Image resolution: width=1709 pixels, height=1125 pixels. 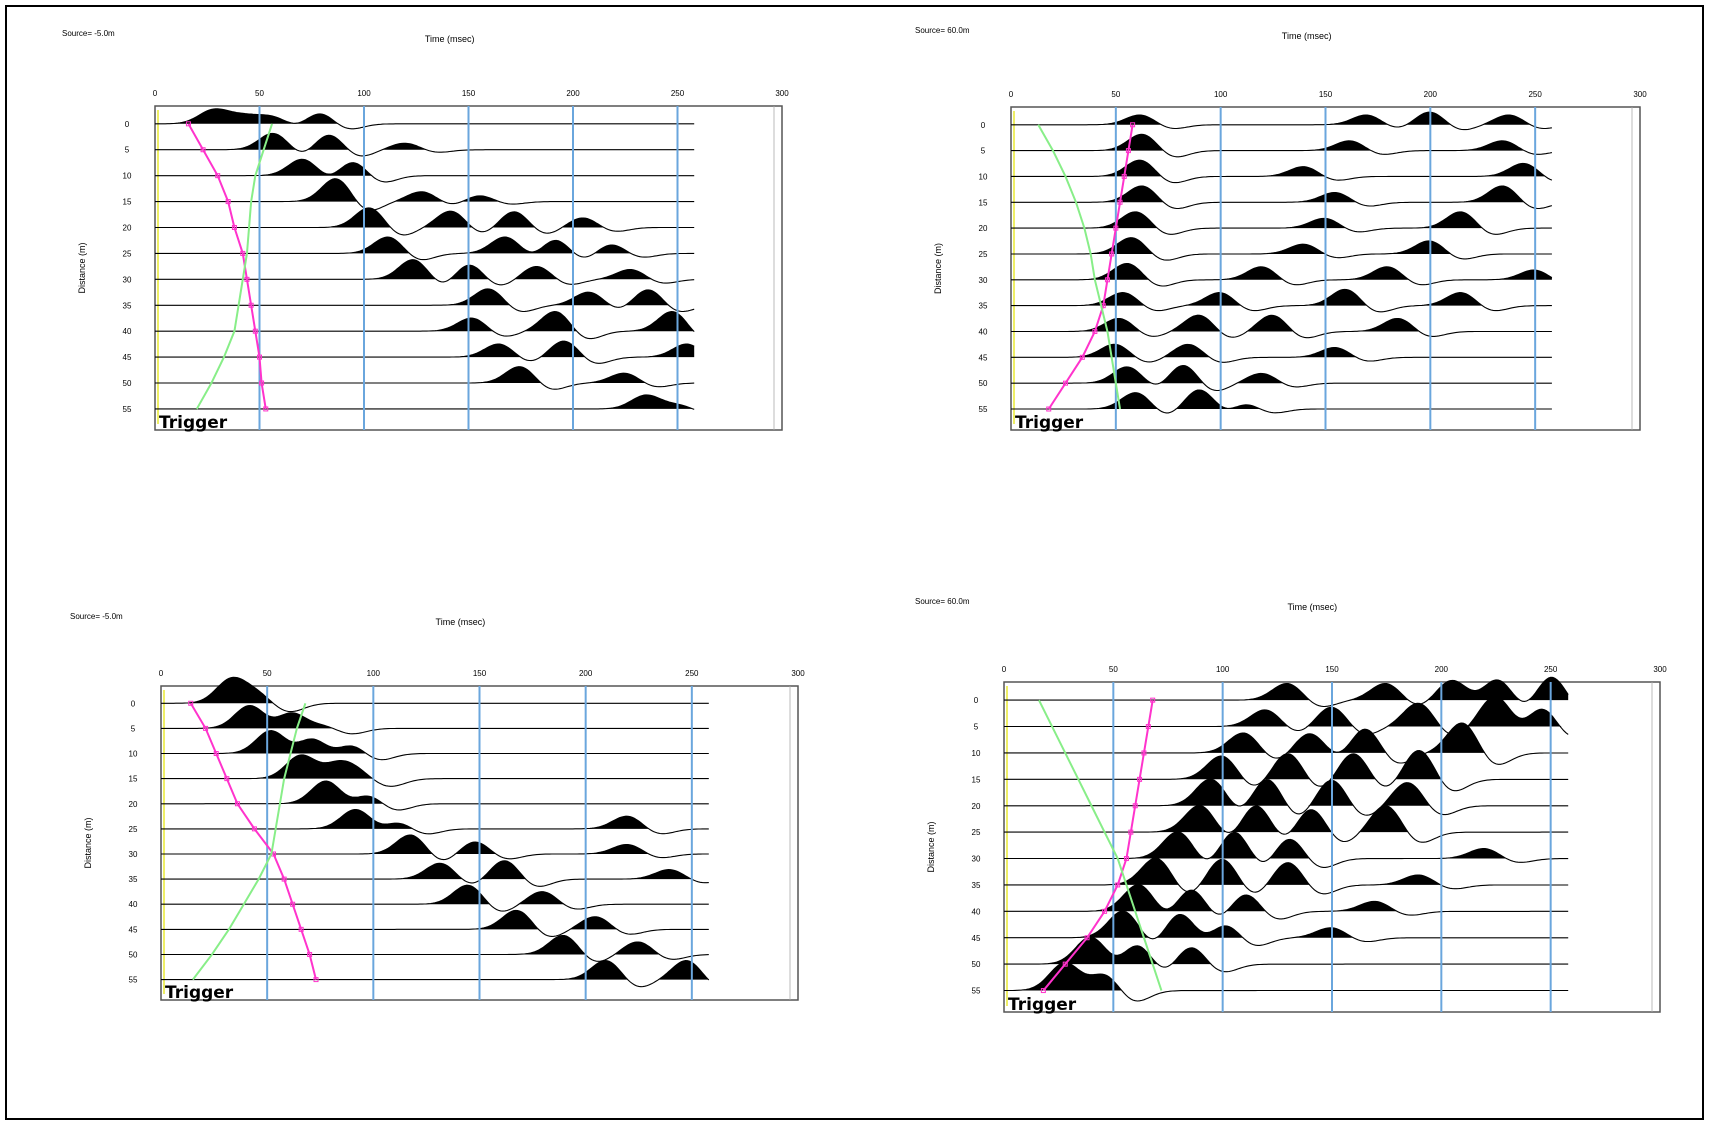 What do you see at coordinates (133, 904) in the screenshot?
I see `y-tick-label: 40` at bounding box center [133, 904].